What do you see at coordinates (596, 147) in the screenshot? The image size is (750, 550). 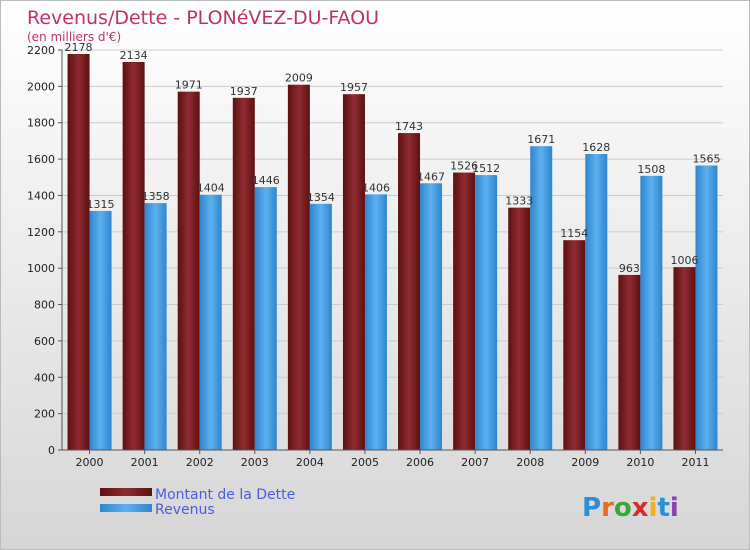 I see `data-label-revenus-2009: 1628` at bounding box center [596, 147].